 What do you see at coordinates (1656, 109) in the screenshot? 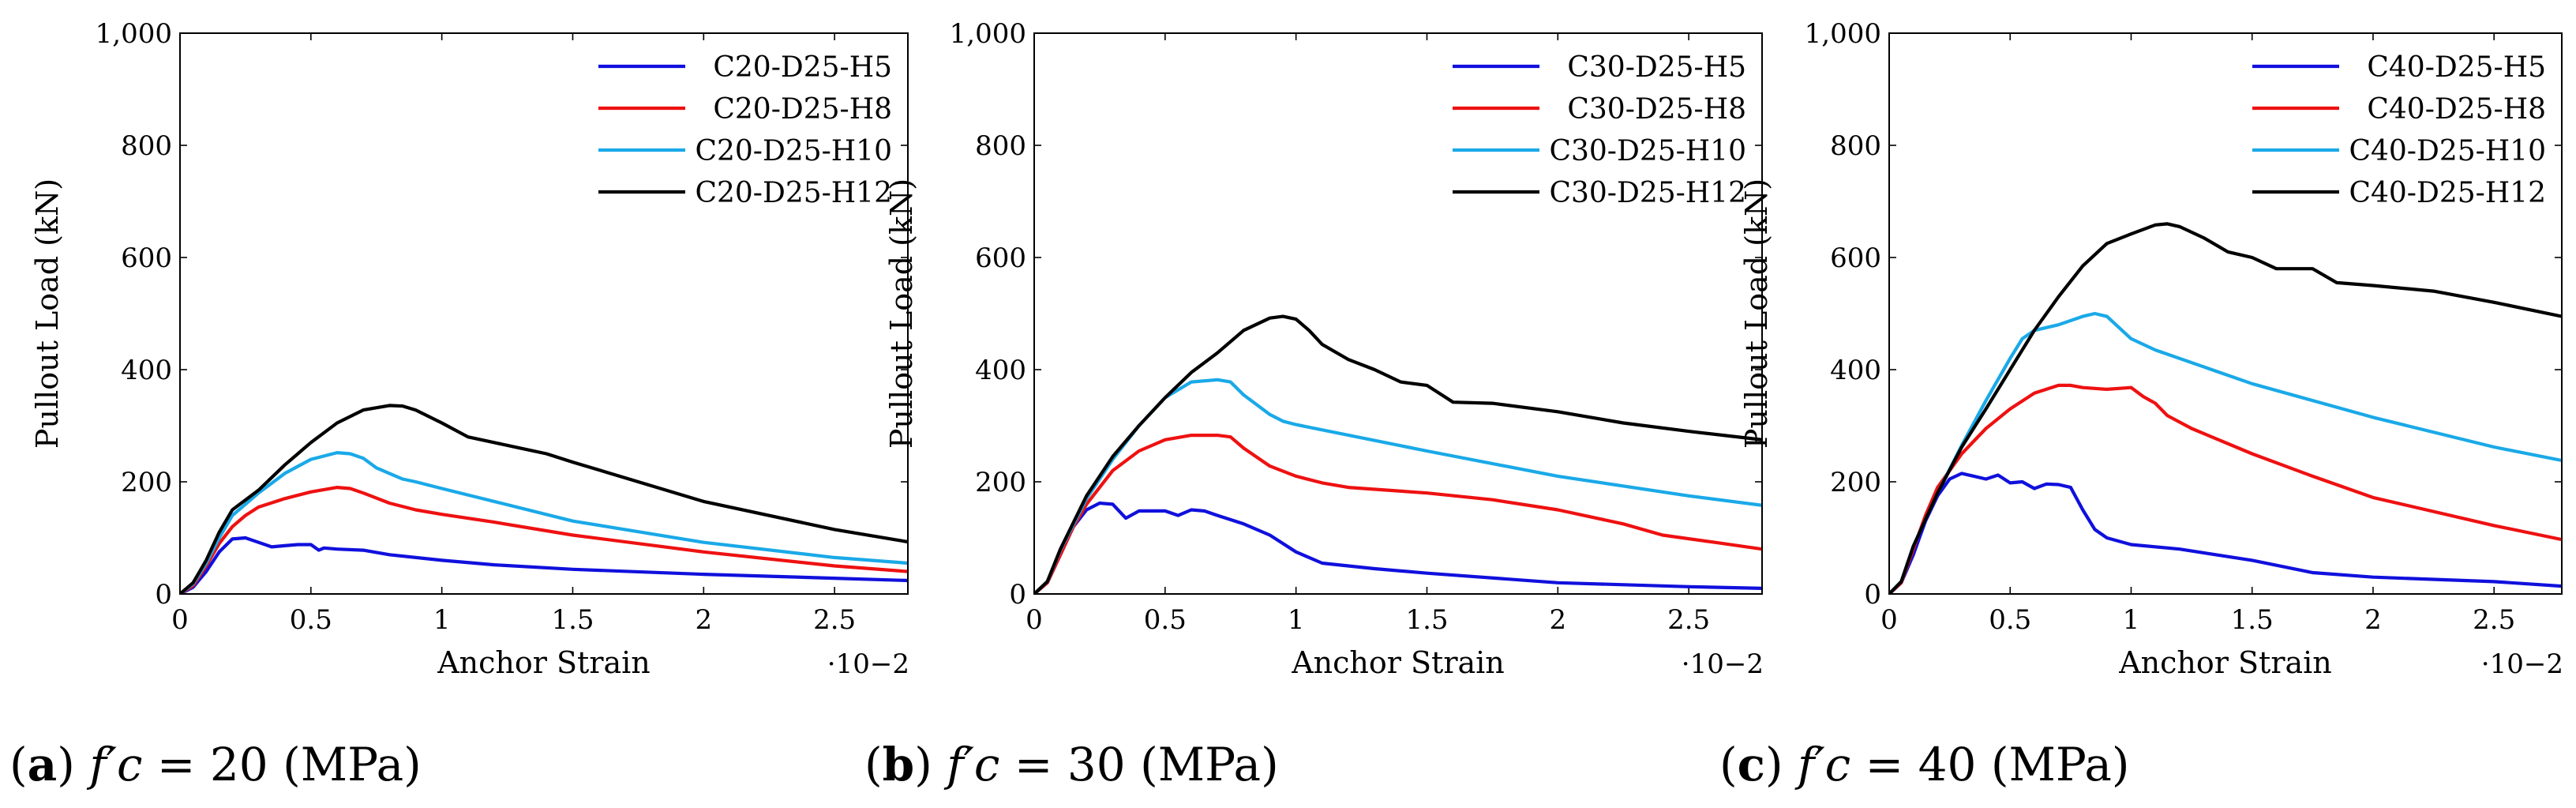
I see `legend-label: C30-D25-H8` at bounding box center [1656, 109].